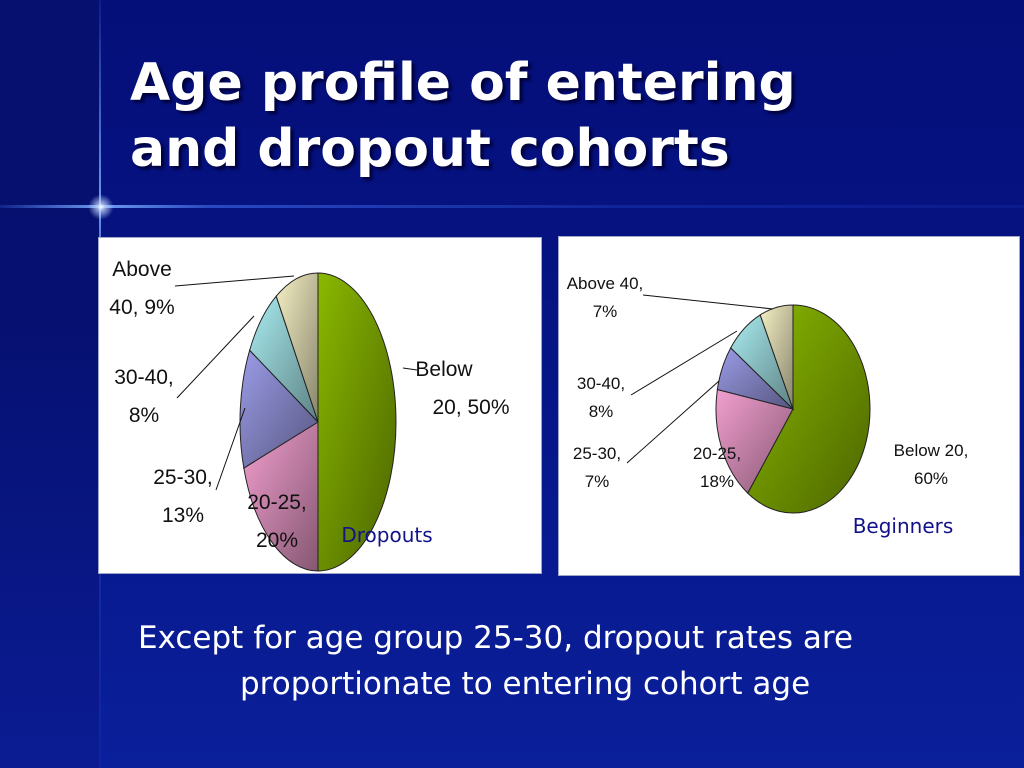 This screenshot has width=1024, height=768. I want to click on slice-label-20-25-line-2: 18%, so click(717, 481).